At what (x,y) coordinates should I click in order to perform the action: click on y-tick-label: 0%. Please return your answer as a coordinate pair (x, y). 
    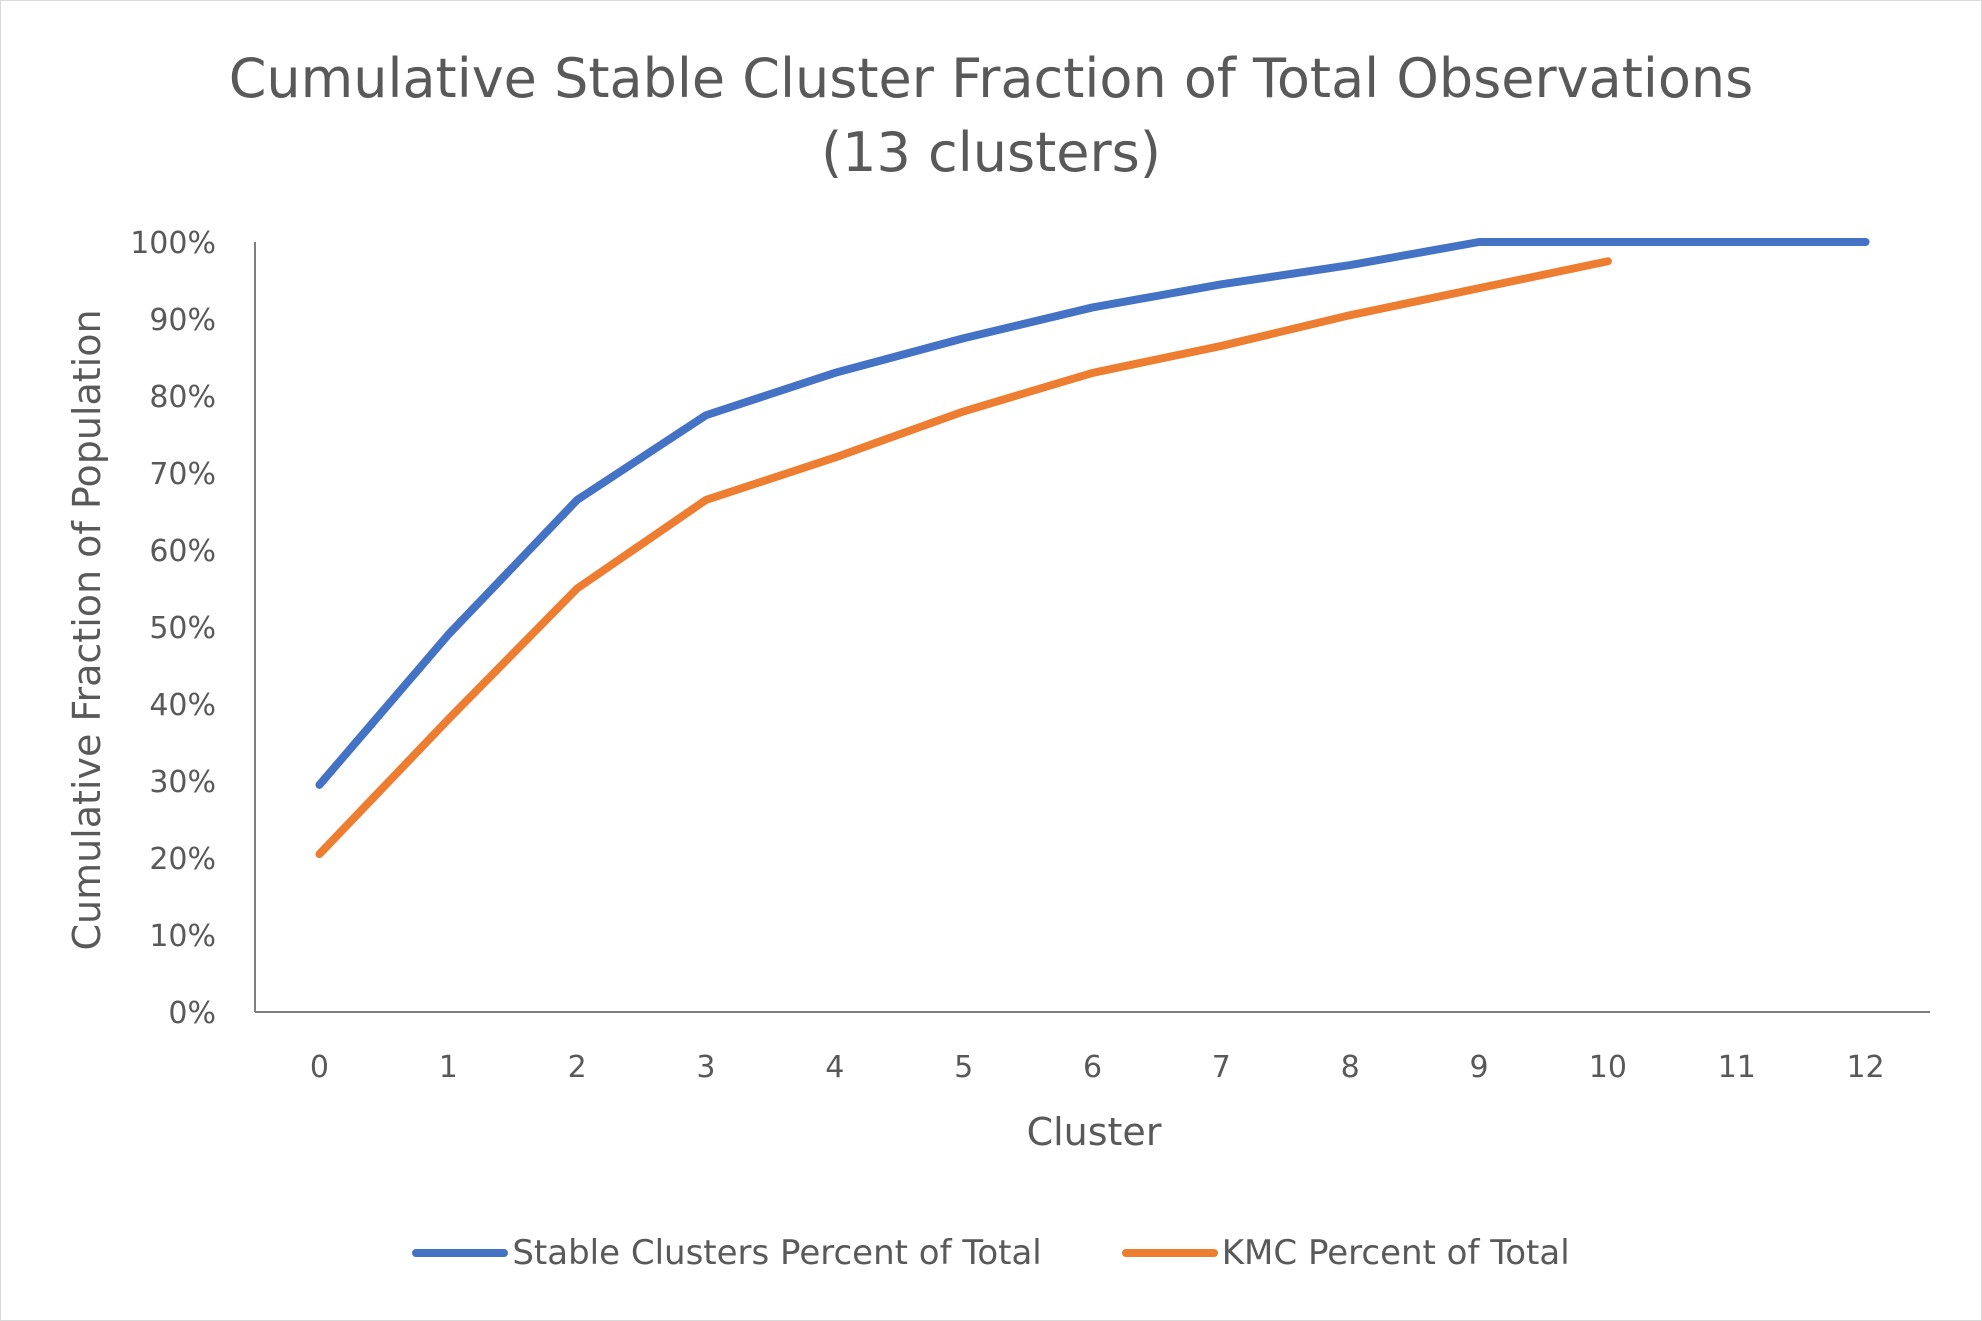
    Looking at the image, I should click on (192, 1013).